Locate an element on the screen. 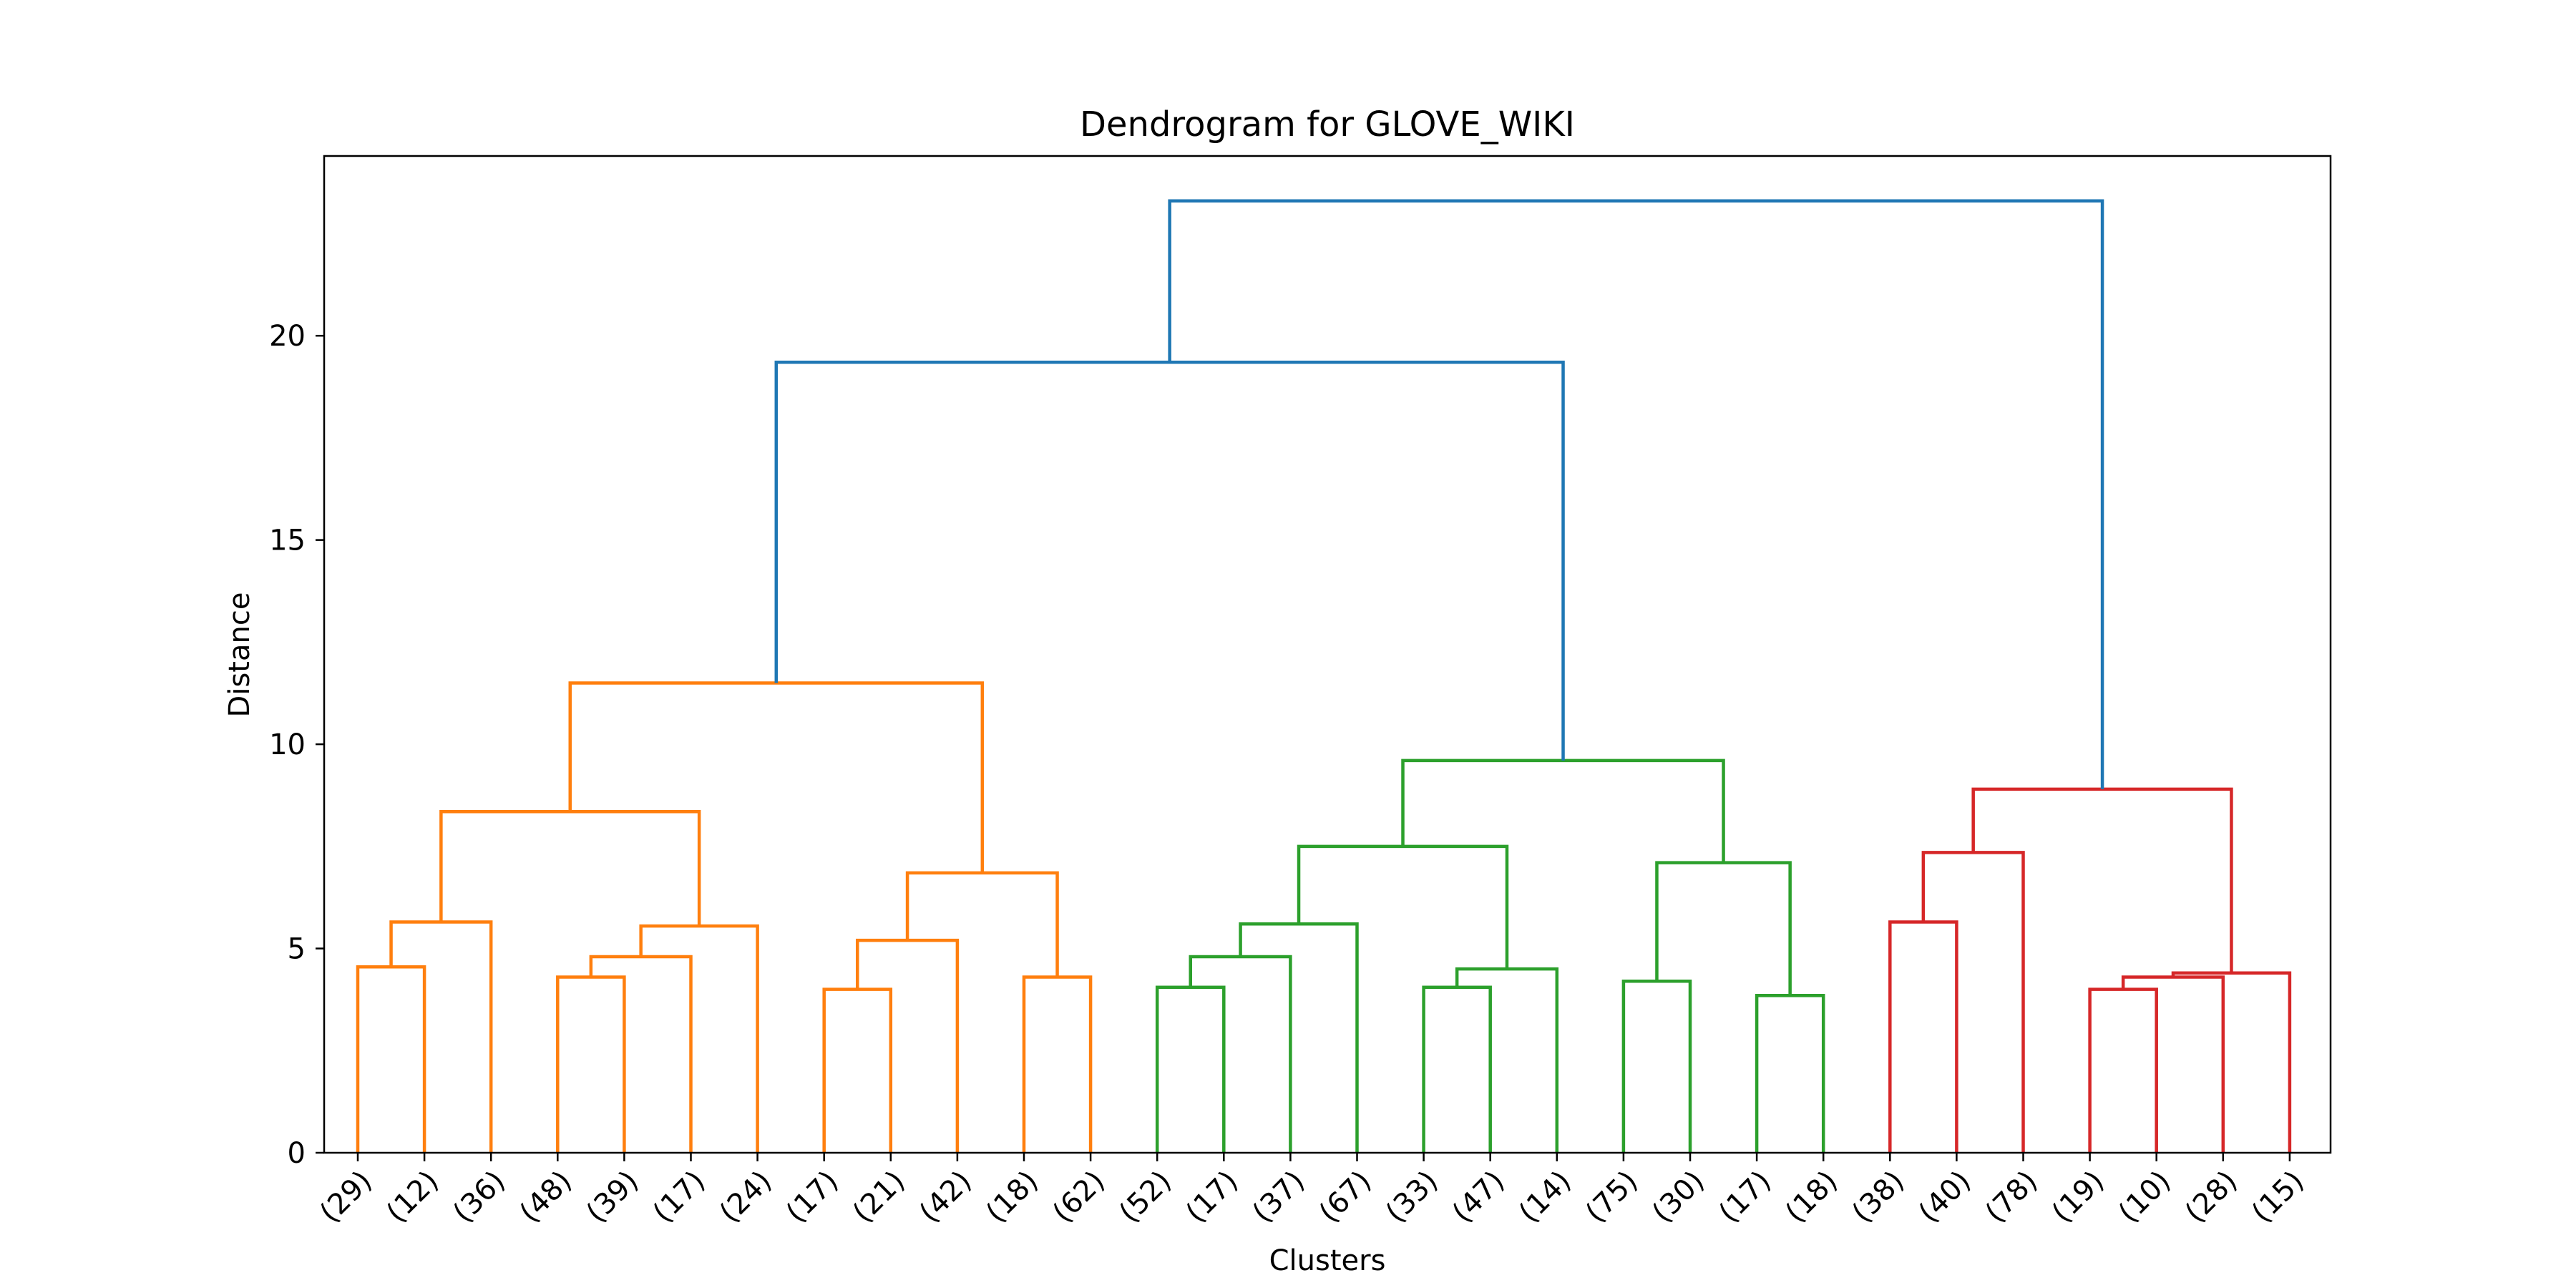 Image resolution: width=2576 pixels, height=1288 pixels. x-axis-label: Clusters is located at coordinates (1327, 1260).